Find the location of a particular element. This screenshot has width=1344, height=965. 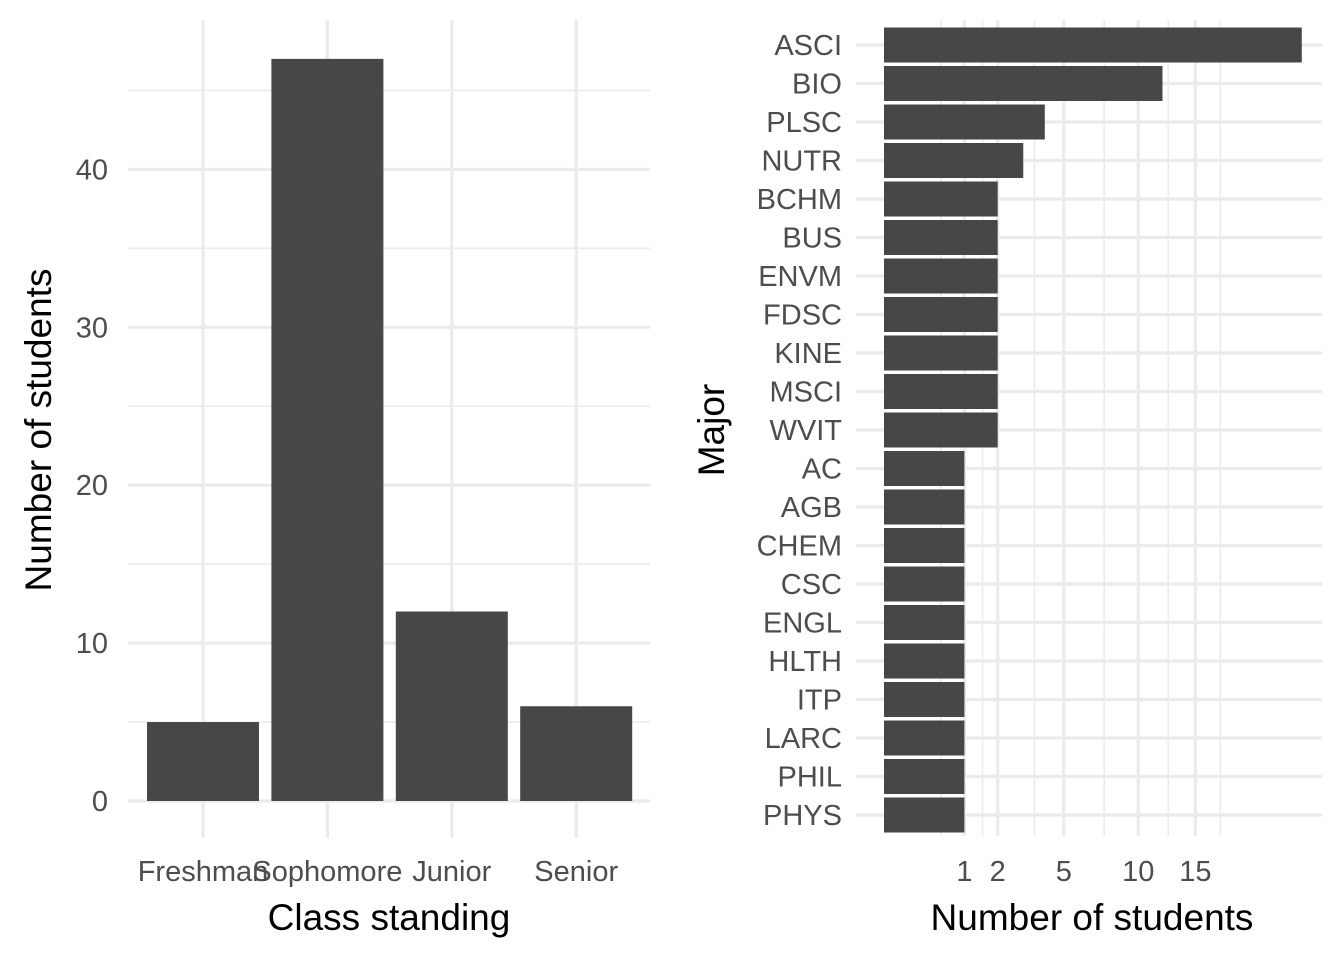

right-y-axis-title: Major is located at coordinates (711, 430).